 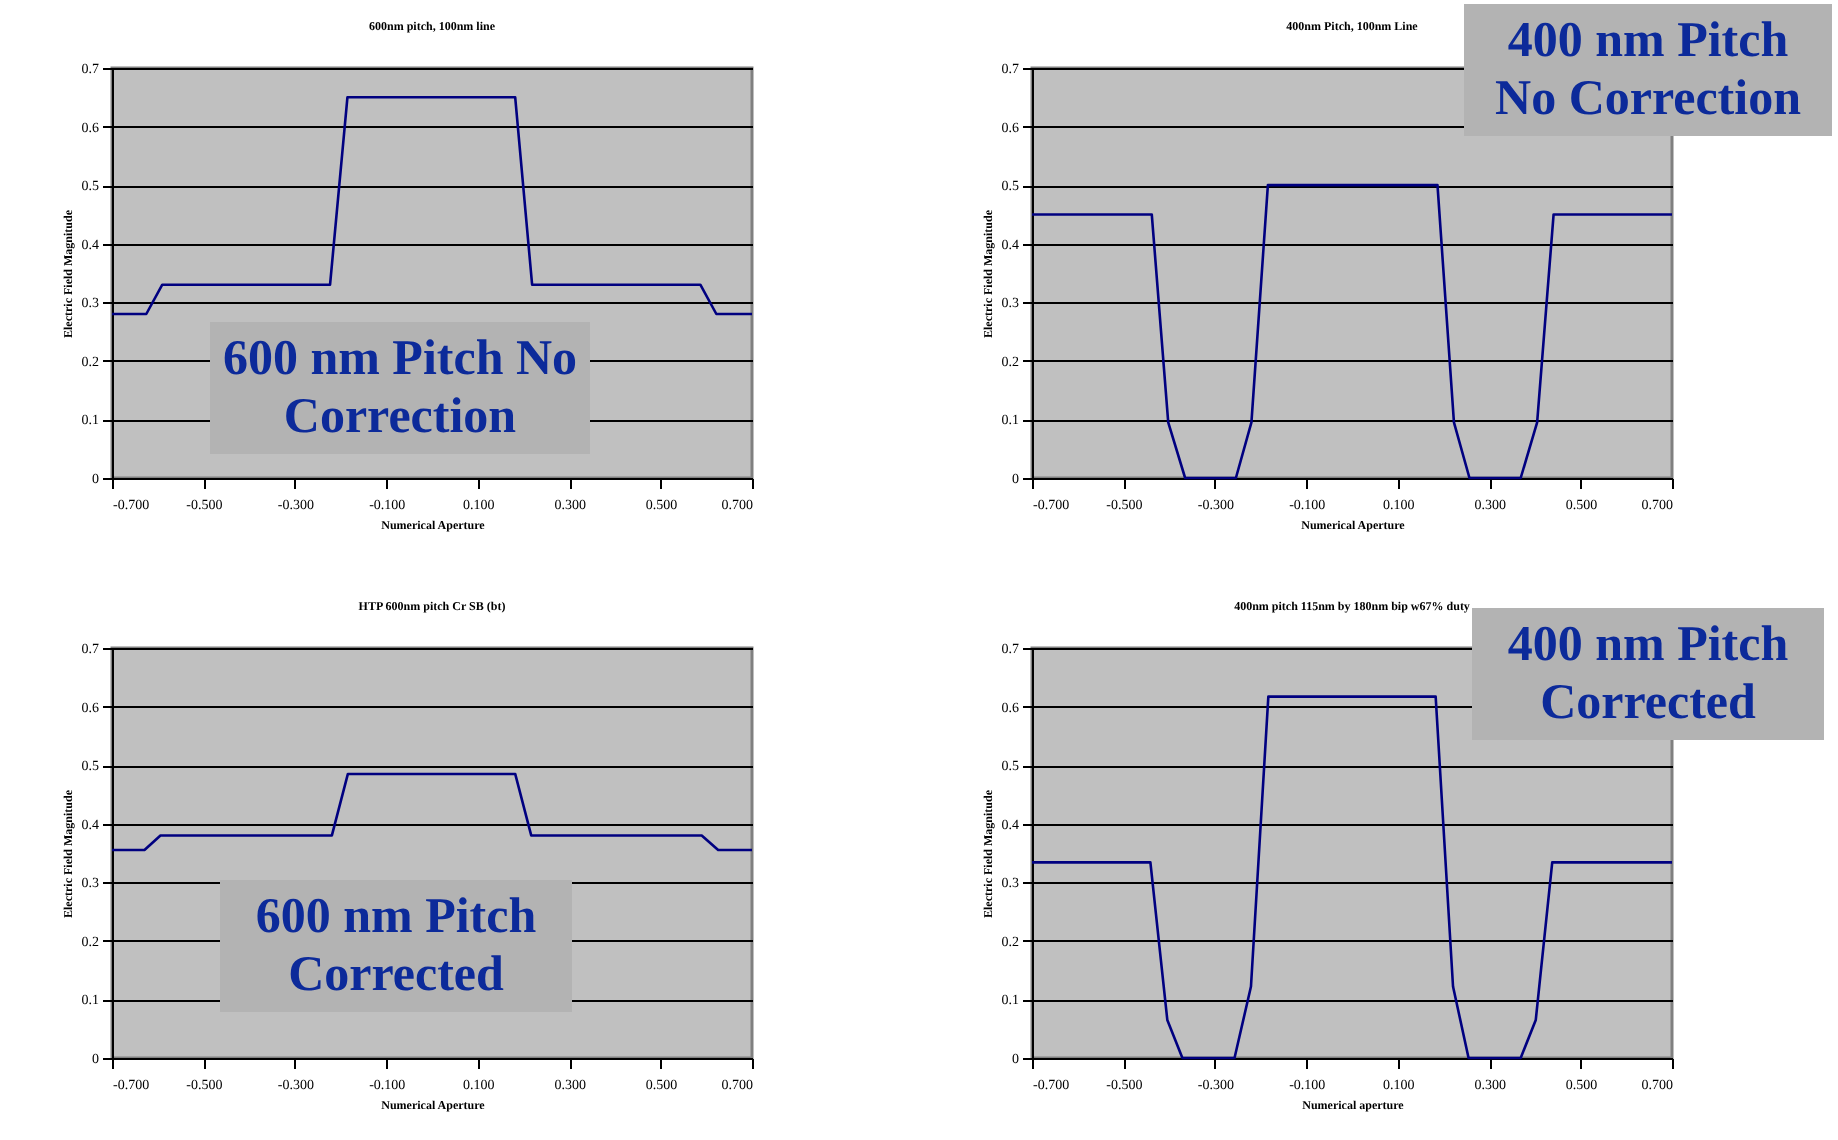 What do you see at coordinates (400, 388) in the screenshot?
I see `annotation: 600 nm Pitch No Correction` at bounding box center [400, 388].